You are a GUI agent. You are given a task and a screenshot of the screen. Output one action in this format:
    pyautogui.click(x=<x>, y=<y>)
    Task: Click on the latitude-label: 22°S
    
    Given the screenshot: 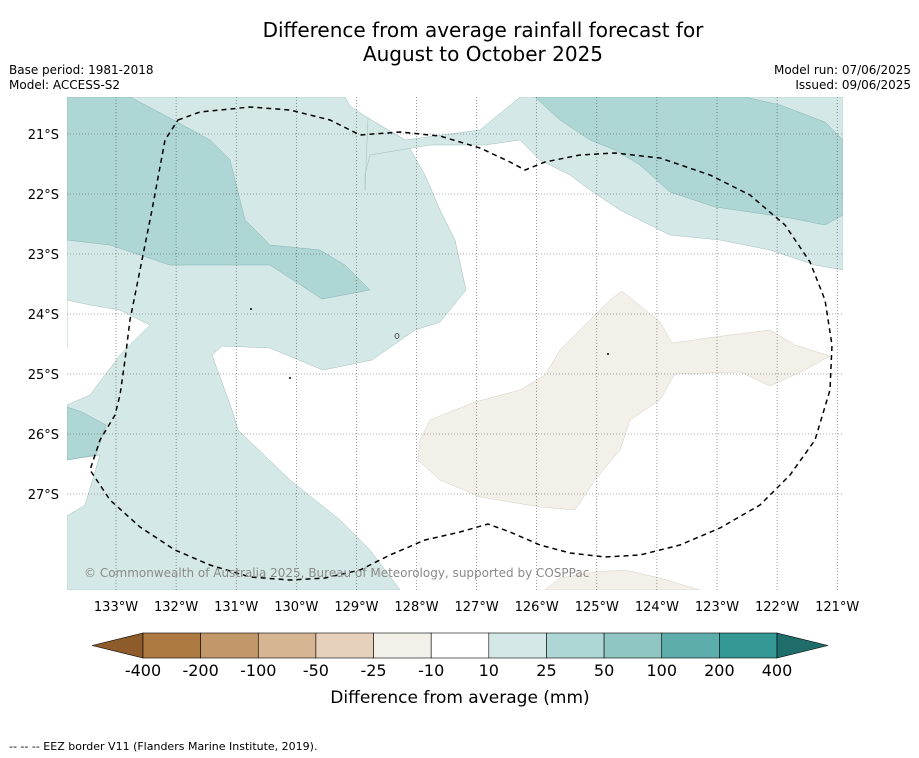 What is the action you would take?
    pyautogui.click(x=43, y=195)
    